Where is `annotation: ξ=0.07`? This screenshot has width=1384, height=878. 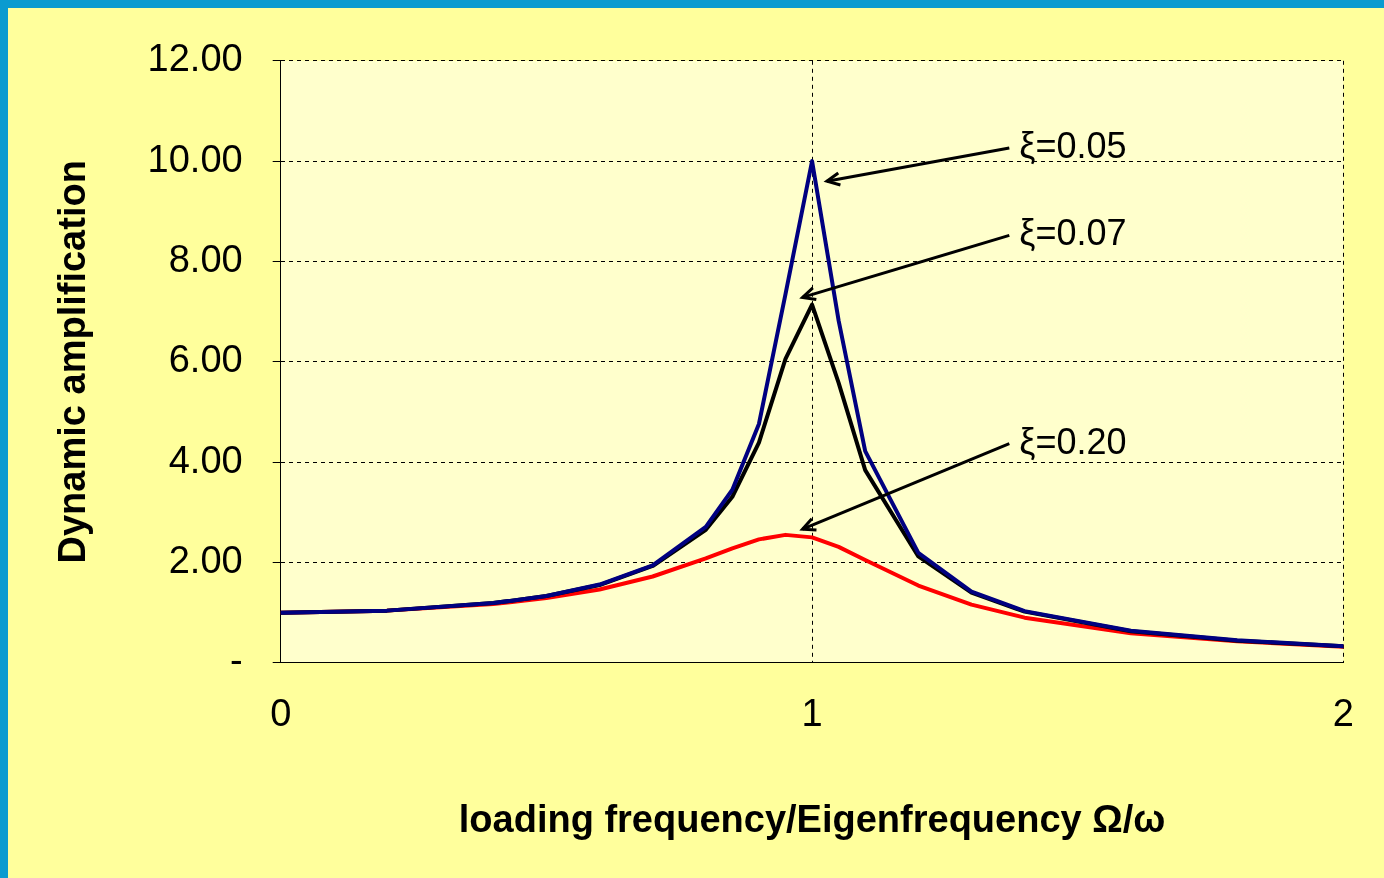
annotation: ξ=0.07 is located at coordinates (1073, 233).